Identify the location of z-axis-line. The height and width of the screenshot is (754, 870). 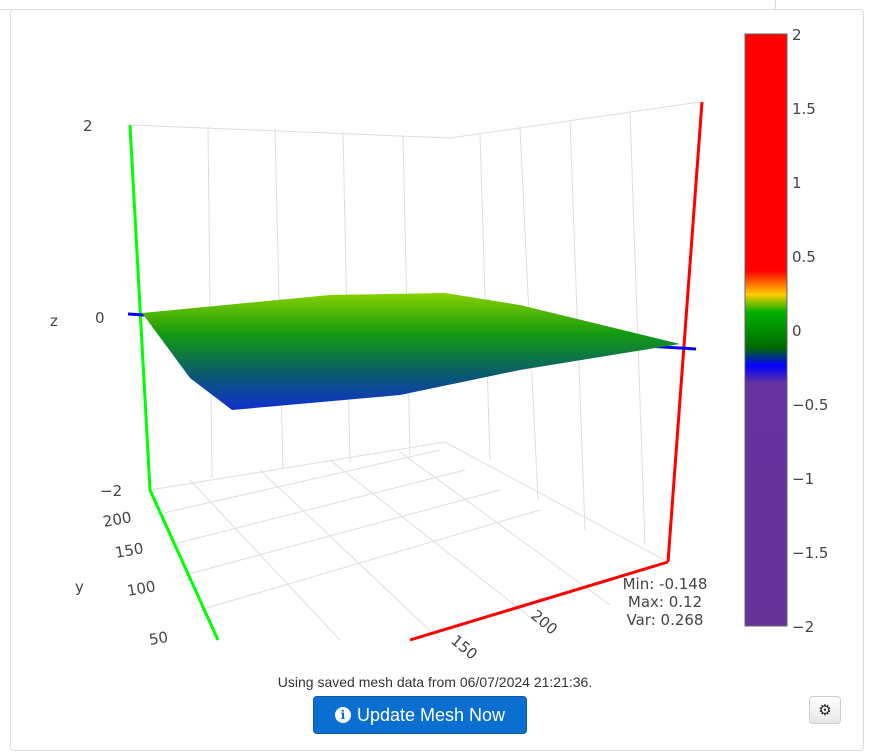
(140, 307).